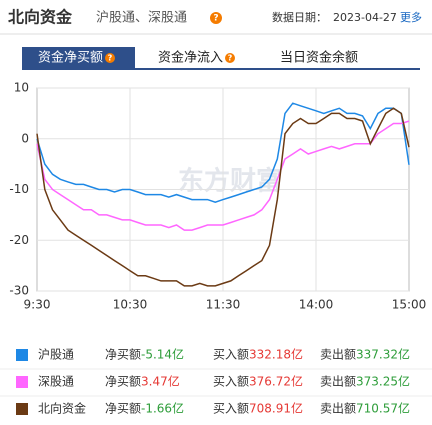 Image resolution: width=432 pixels, height=425 pixels. What do you see at coordinates (56, 355) in the screenshot?
I see `legend-name: 沪股通` at bounding box center [56, 355].